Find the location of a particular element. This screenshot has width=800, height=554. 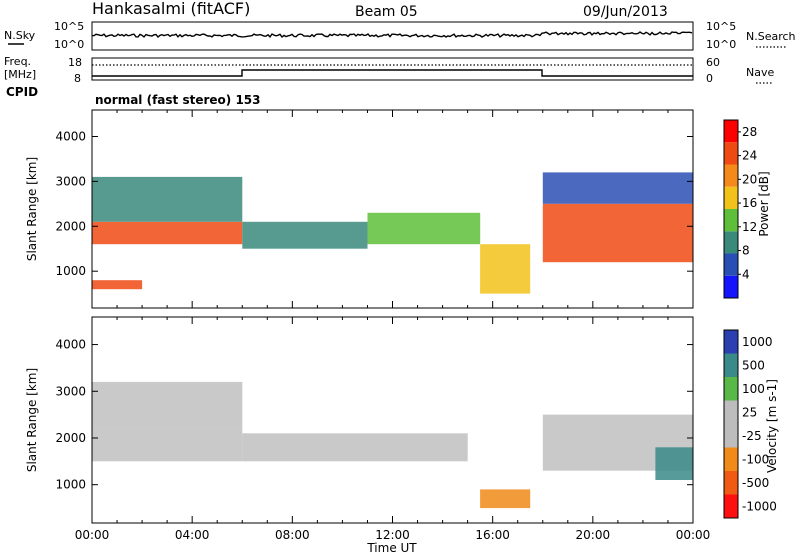

nave-tick-top: 60 is located at coordinates (713, 62).